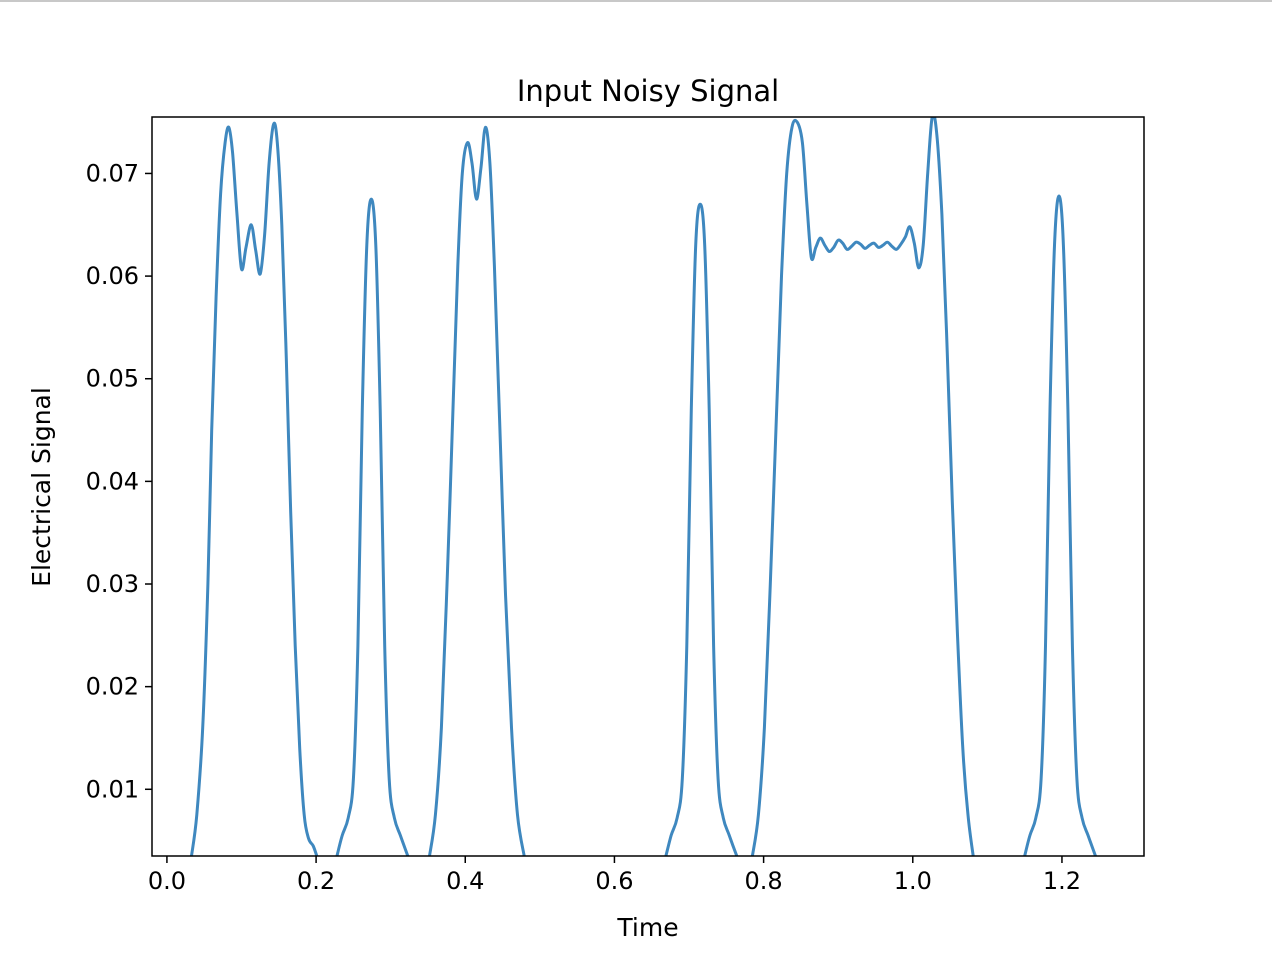 This screenshot has width=1272, height=960. What do you see at coordinates (764, 881) in the screenshot?
I see `x-tick-label: 0.8` at bounding box center [764, 881].